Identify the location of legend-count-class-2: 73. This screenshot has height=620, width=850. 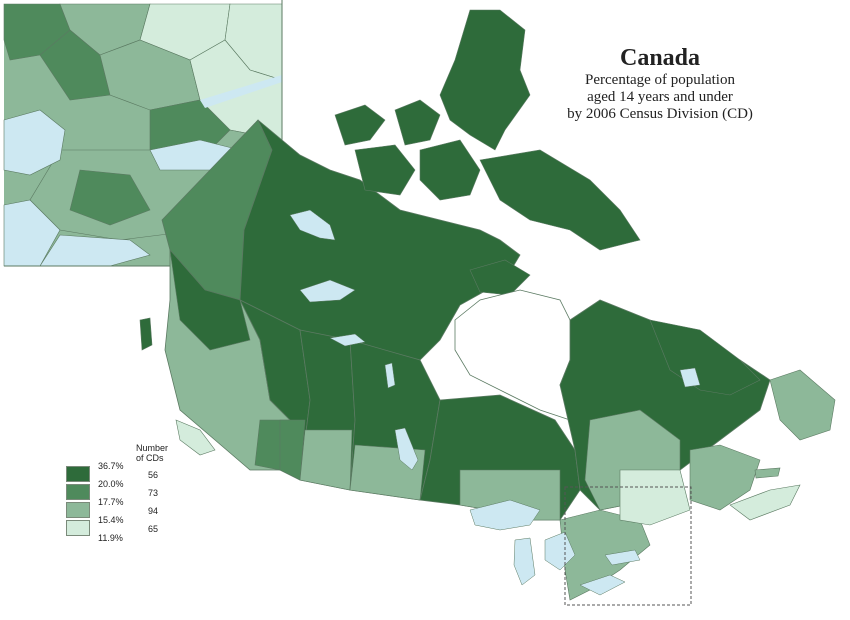
(153, 493).